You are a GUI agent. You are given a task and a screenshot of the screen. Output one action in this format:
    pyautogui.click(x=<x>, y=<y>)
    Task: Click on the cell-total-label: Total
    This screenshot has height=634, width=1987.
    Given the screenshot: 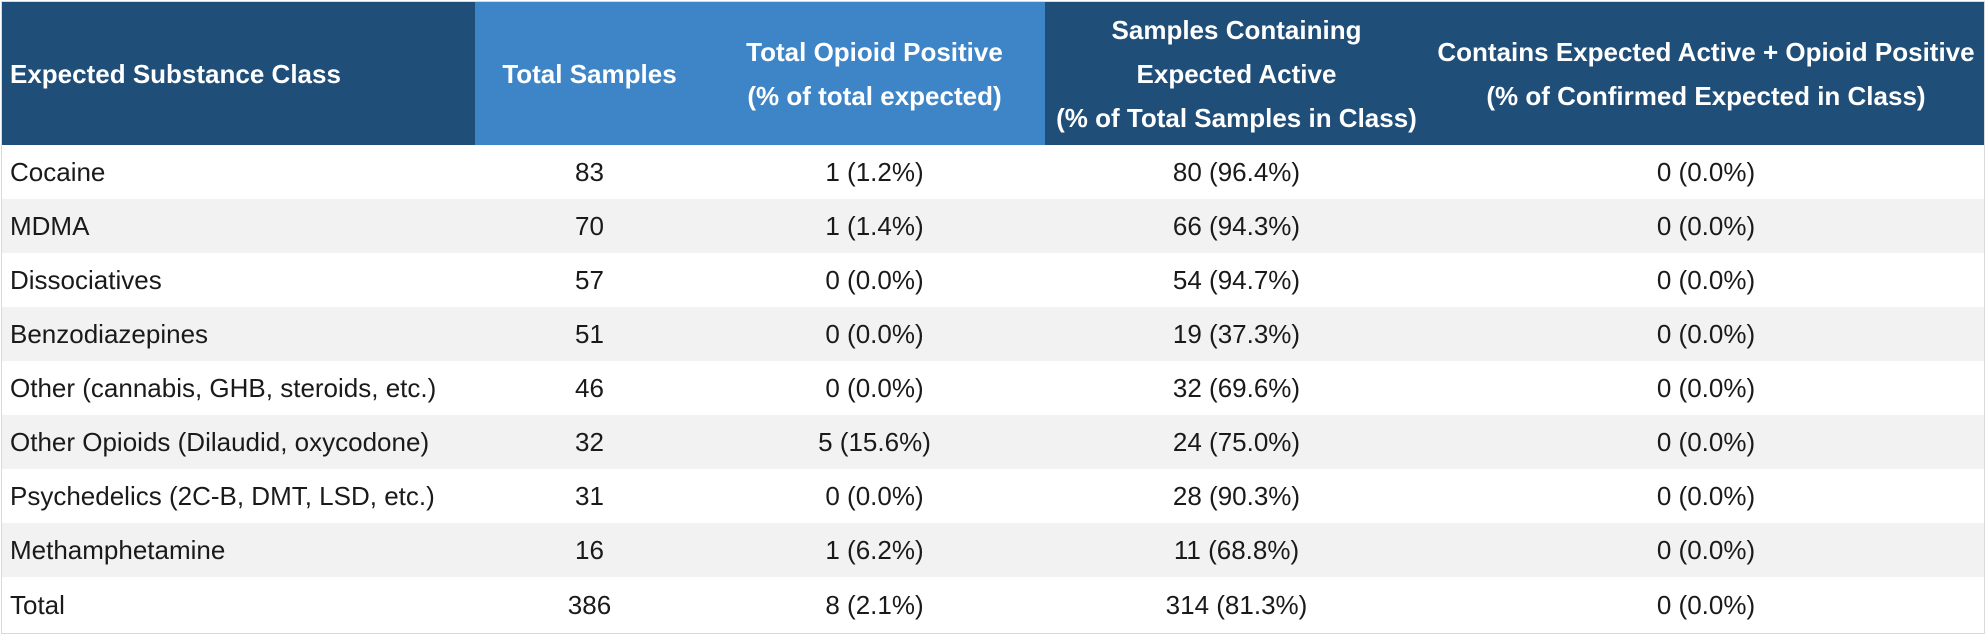 What is the action you would take?
    pyautogui.click(x=37, y=604)
    